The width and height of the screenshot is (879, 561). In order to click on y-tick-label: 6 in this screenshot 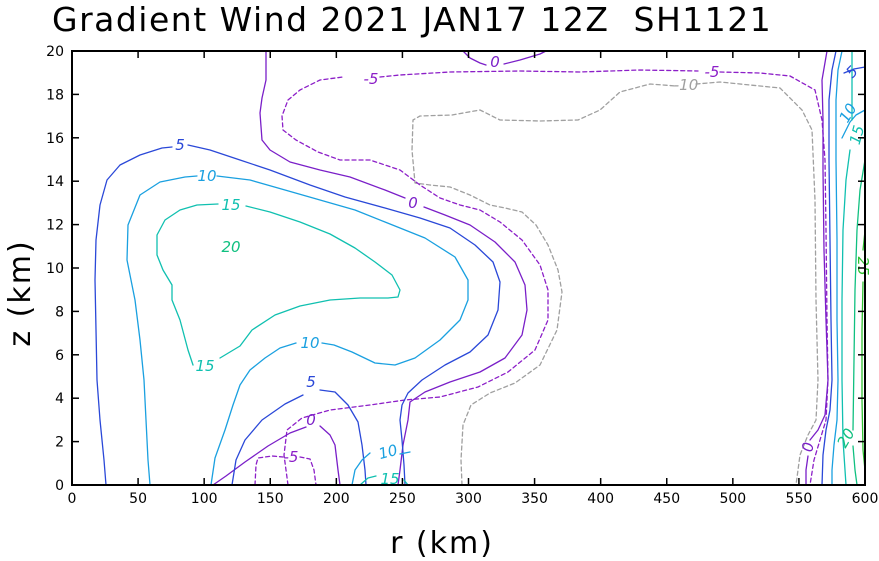, I will do `click(59, 356)`.